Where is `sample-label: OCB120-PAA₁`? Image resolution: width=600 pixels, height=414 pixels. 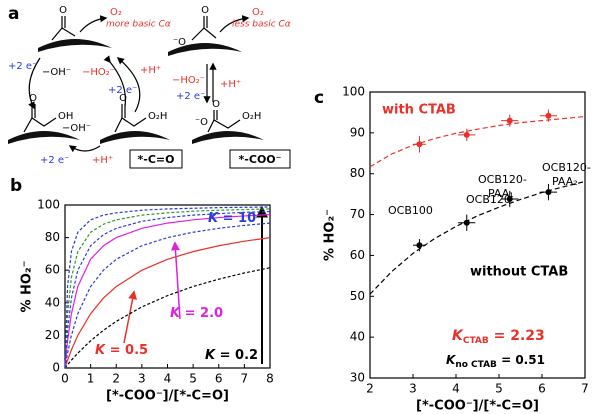 sample-label: OCB120-PAA₁ is located at coordinates (502, 186).